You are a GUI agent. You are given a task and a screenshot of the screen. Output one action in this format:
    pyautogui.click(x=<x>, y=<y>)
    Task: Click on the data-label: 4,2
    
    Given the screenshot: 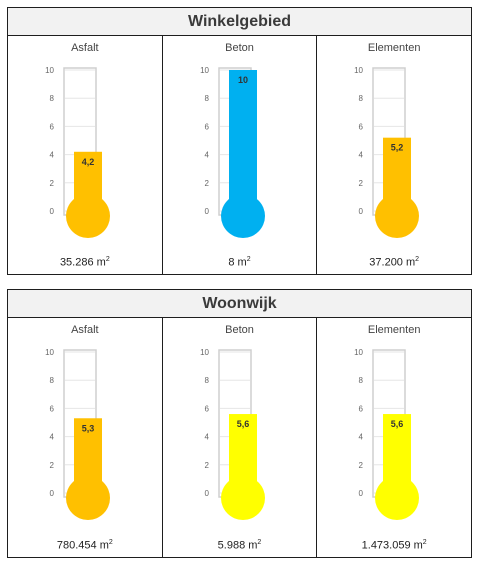 What is the action you would take?
    pyautogui.click(x=88, y=162)
    